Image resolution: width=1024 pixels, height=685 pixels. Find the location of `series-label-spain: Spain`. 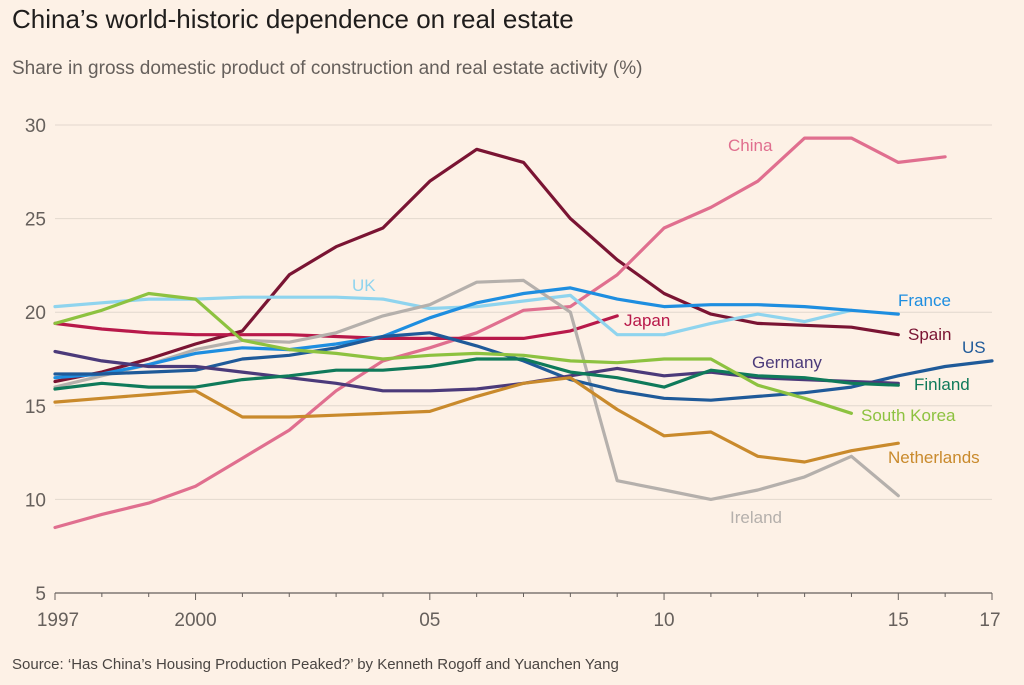

series-label-spain: Spain is located at coordinates (929, 334).